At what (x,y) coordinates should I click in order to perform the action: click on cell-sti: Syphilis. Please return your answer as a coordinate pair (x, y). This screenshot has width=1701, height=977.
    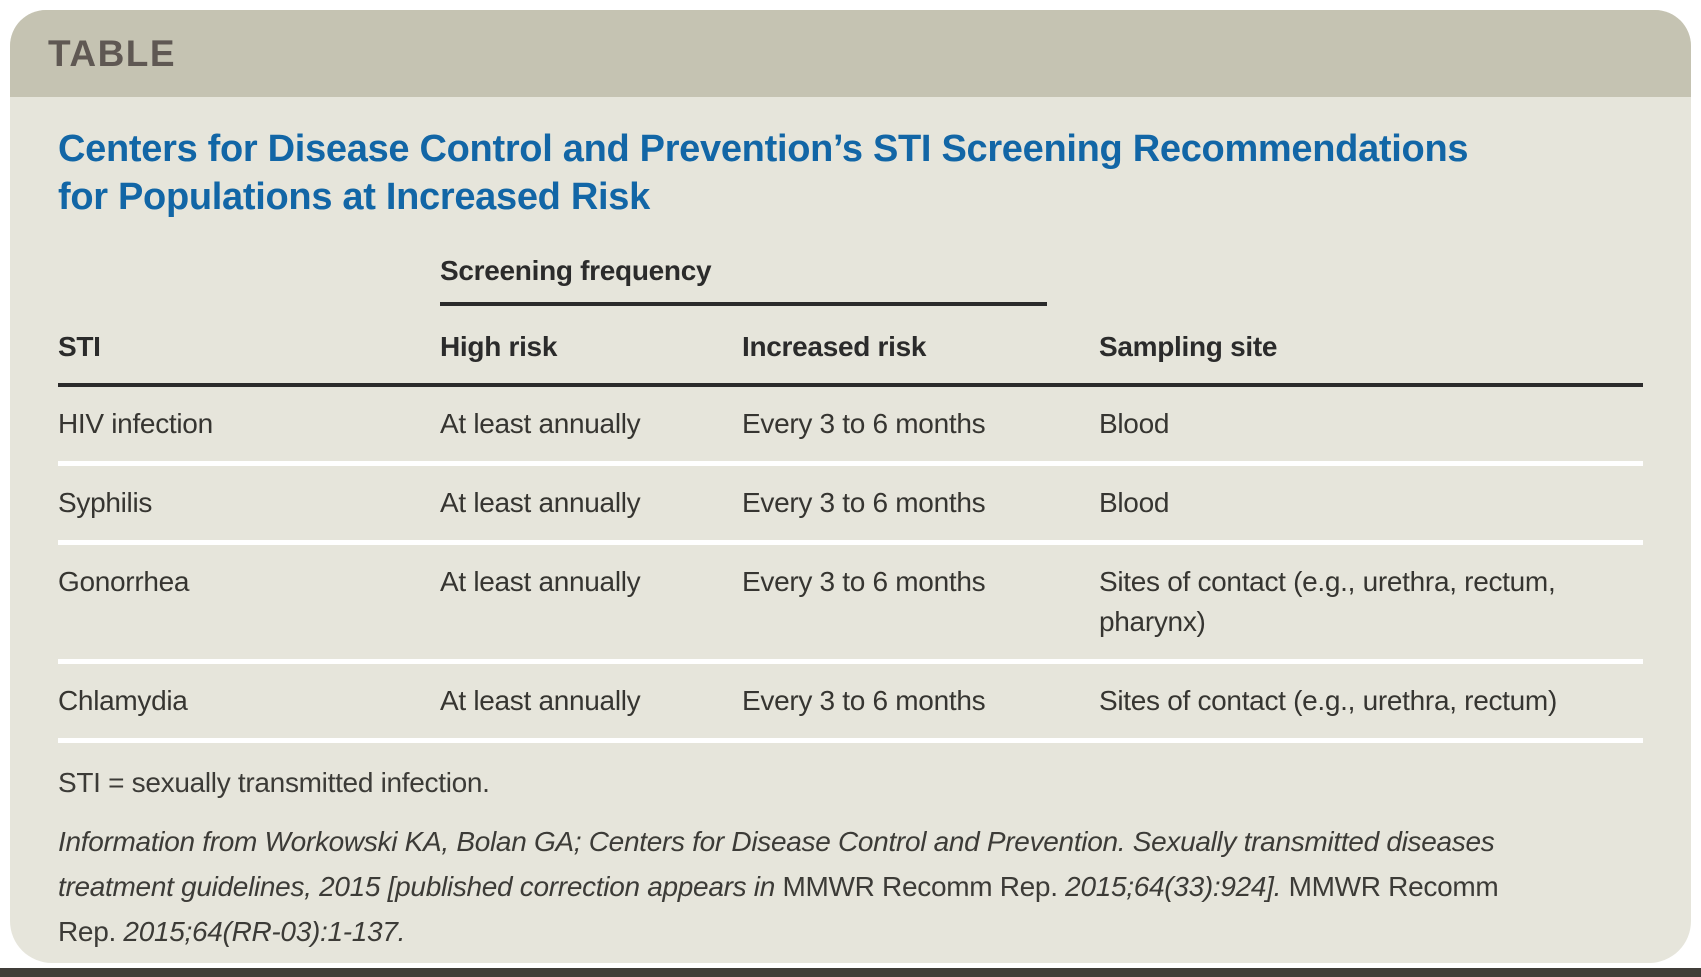
    Looking at the image, I should click on (105, 502).